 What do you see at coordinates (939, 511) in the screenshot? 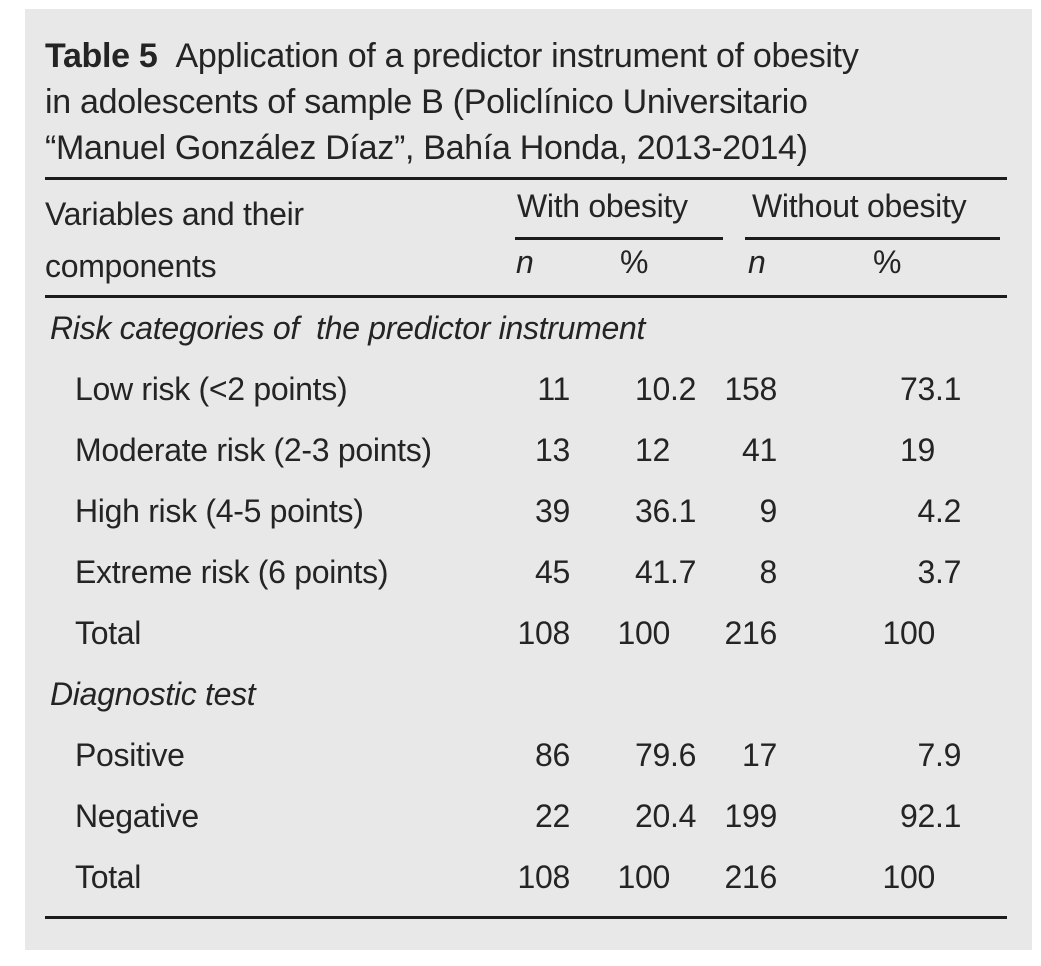
I see `cell-pct-without: 4.2` at bounding box center [939, 511].